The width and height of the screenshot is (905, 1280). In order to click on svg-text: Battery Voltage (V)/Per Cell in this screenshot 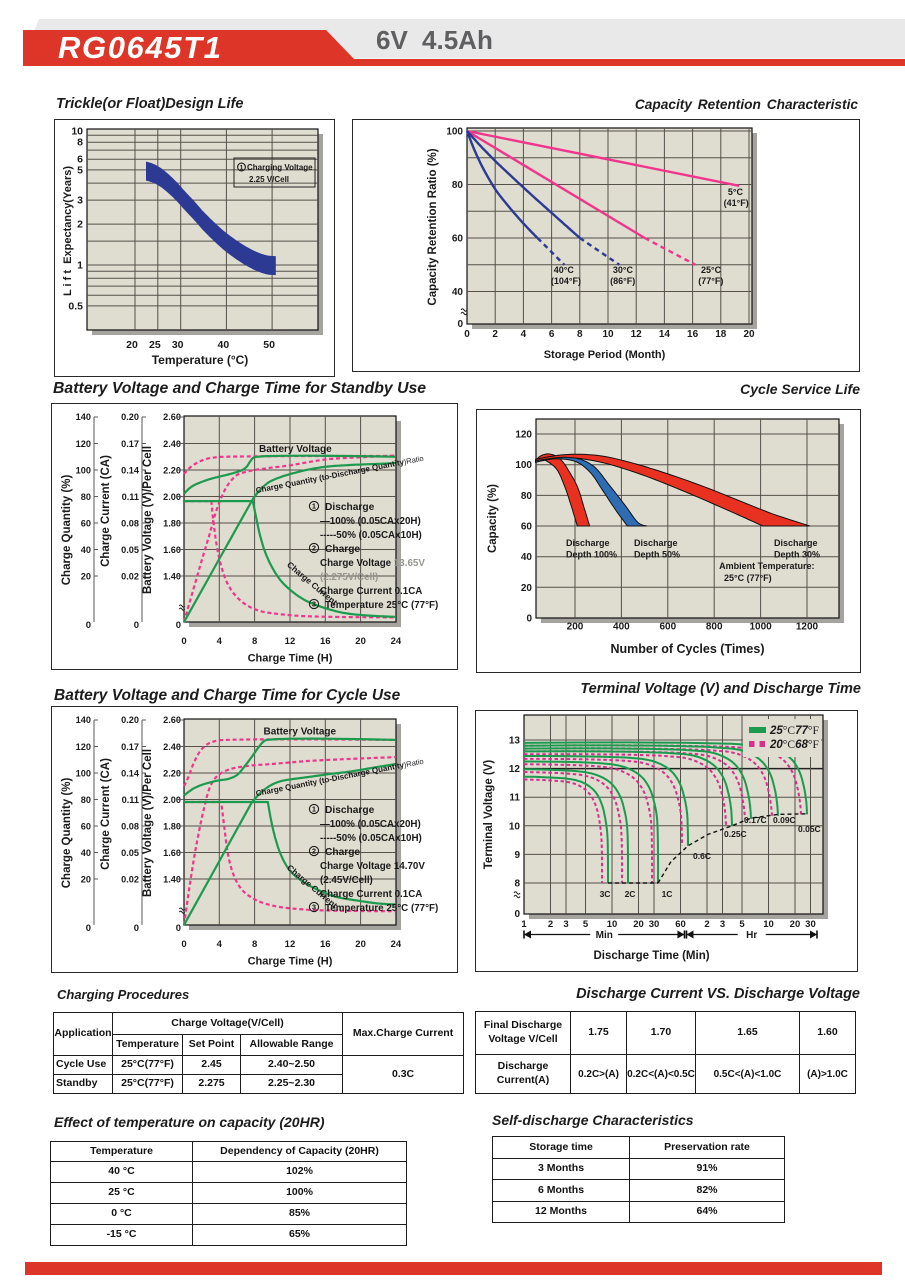, I will do `click(148, 823)`.